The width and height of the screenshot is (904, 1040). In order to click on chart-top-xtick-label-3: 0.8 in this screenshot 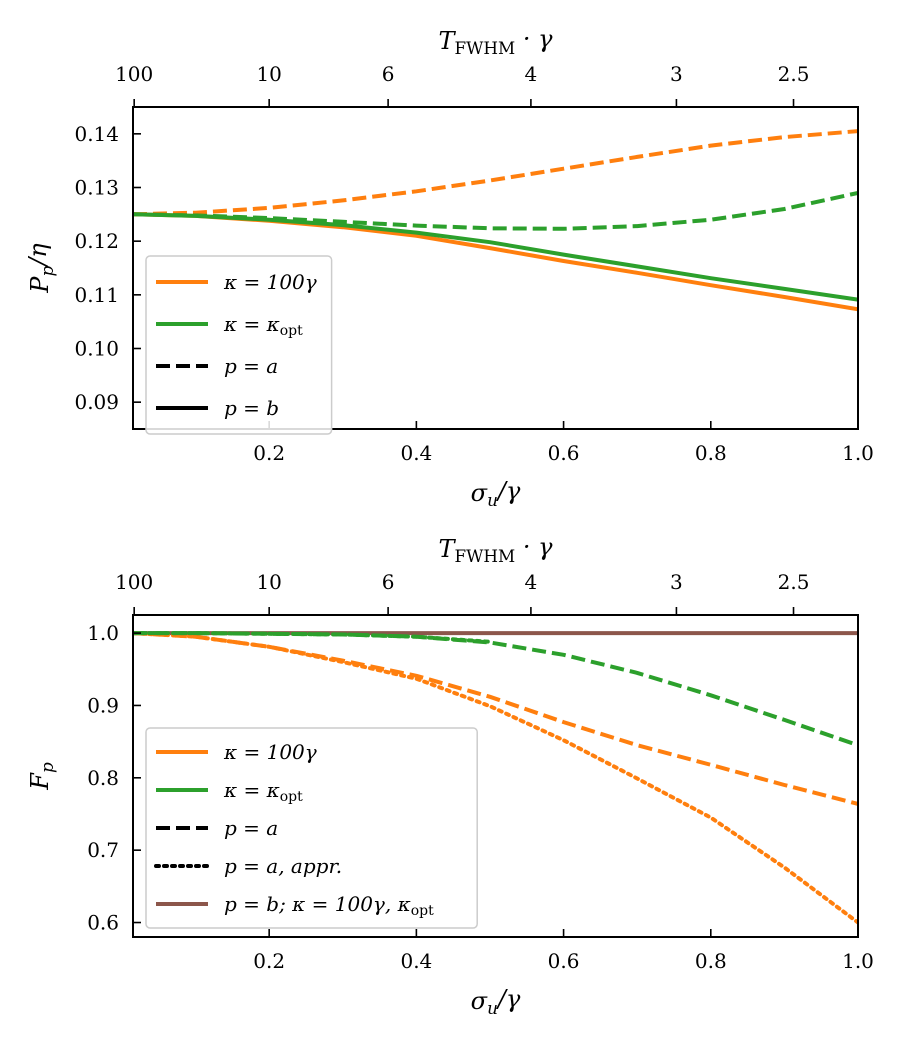, I will do `click(711, 453)`.